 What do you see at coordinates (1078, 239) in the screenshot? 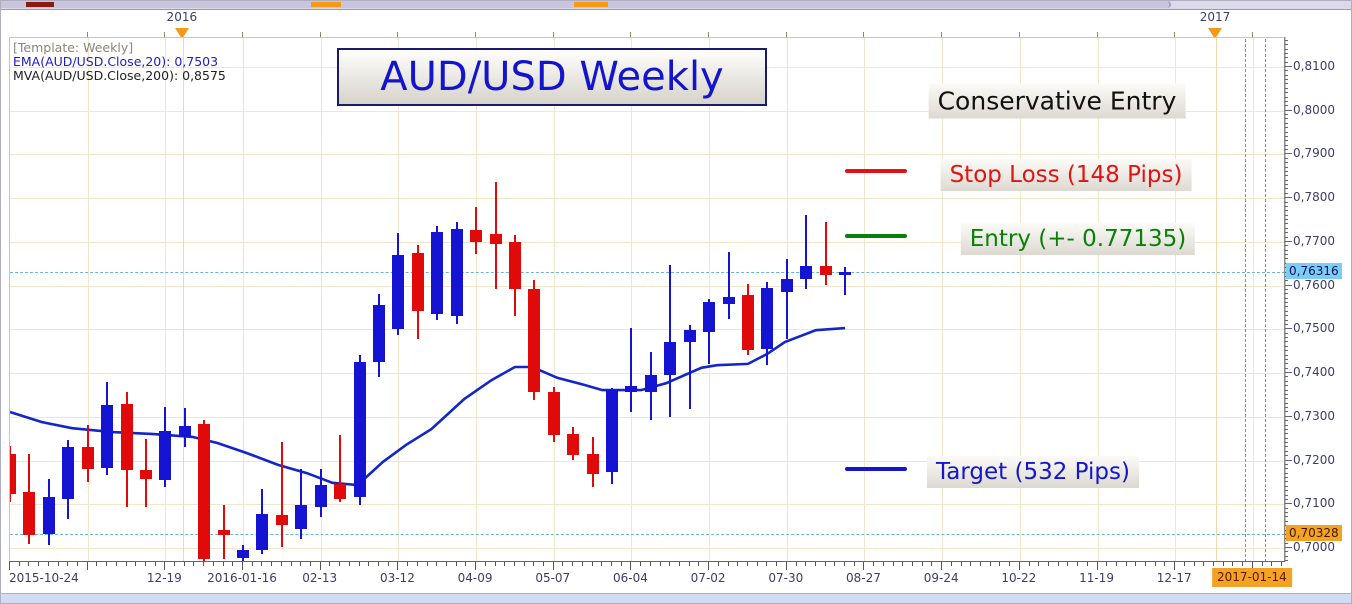
I see `entry-label: Entry (+- 0.77135)` at bounding box center [1078, 239].